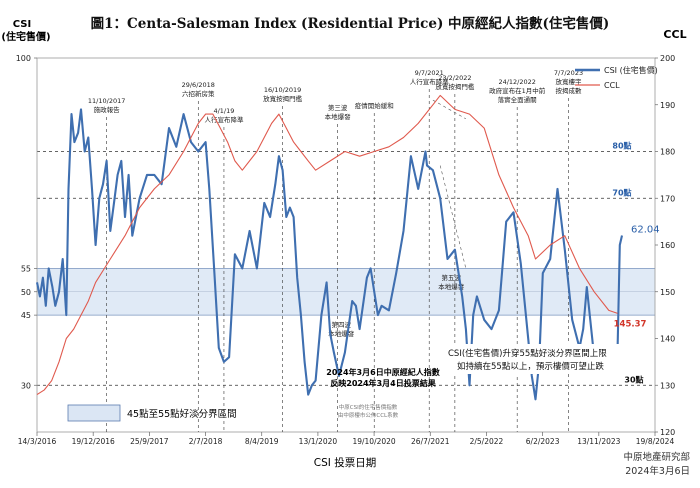  What do you see at coordinates (667, 152) in the screenshot?
I see `right-tick-180: 180` at bounding box center [667, 152].